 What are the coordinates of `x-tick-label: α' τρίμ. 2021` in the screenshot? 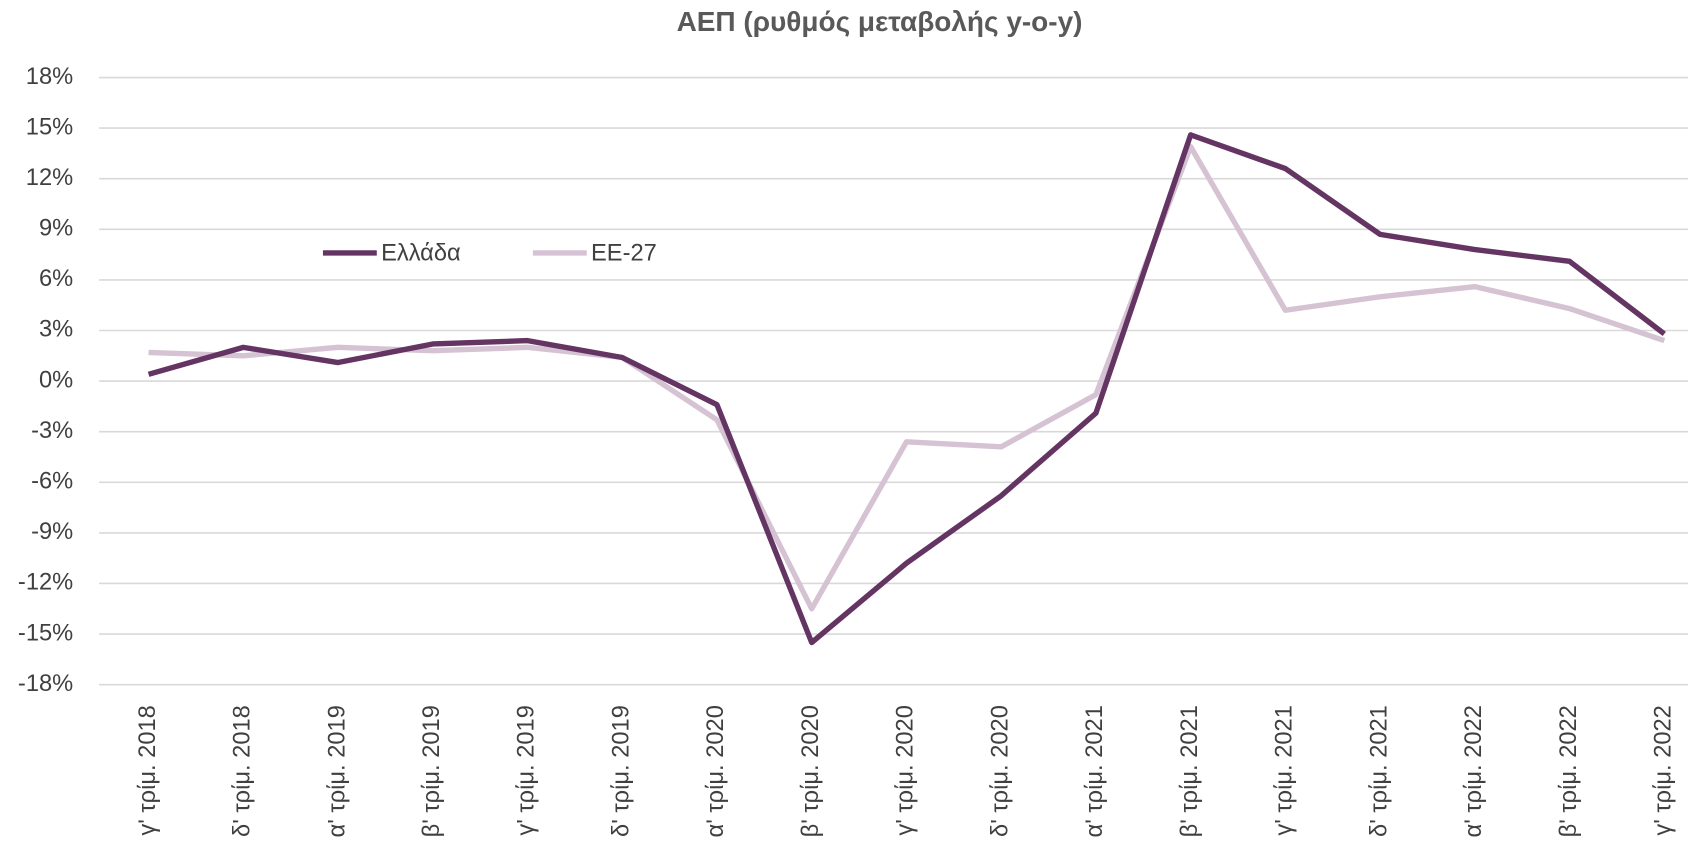 It's located at (1095, 771).